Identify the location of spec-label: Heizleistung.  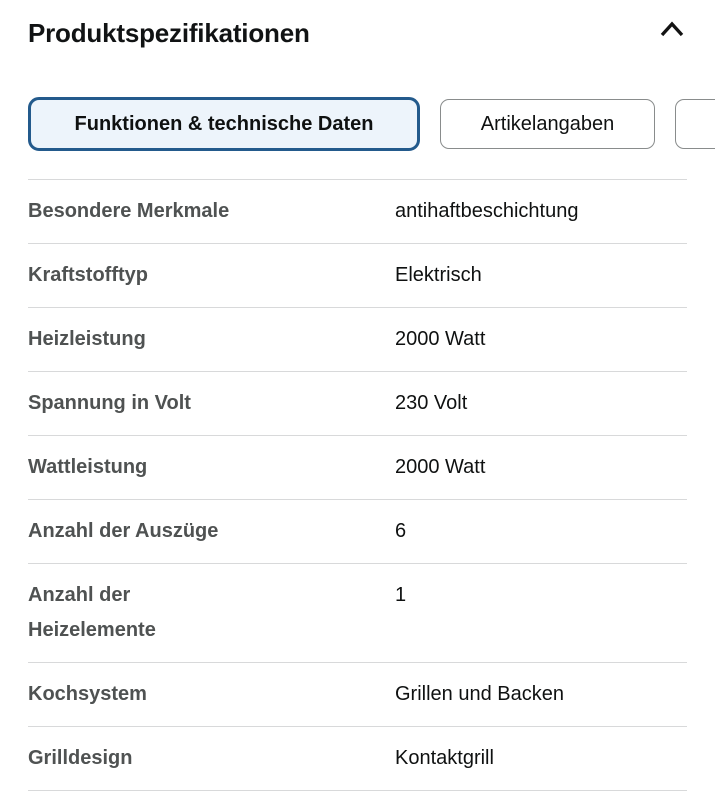
(87, 339).